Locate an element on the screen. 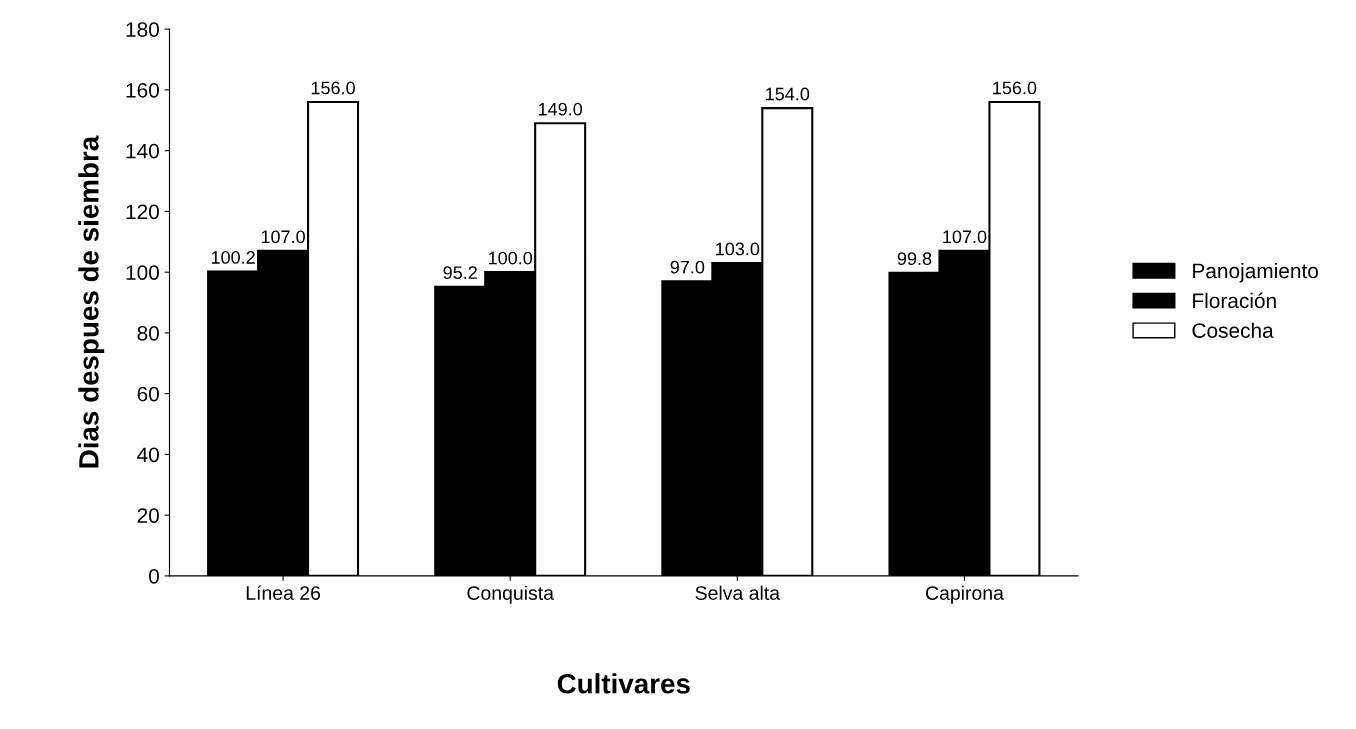 This screenshot has width=1356, height=729. y-tick-label: 60 is located at coordinates (148, 394).